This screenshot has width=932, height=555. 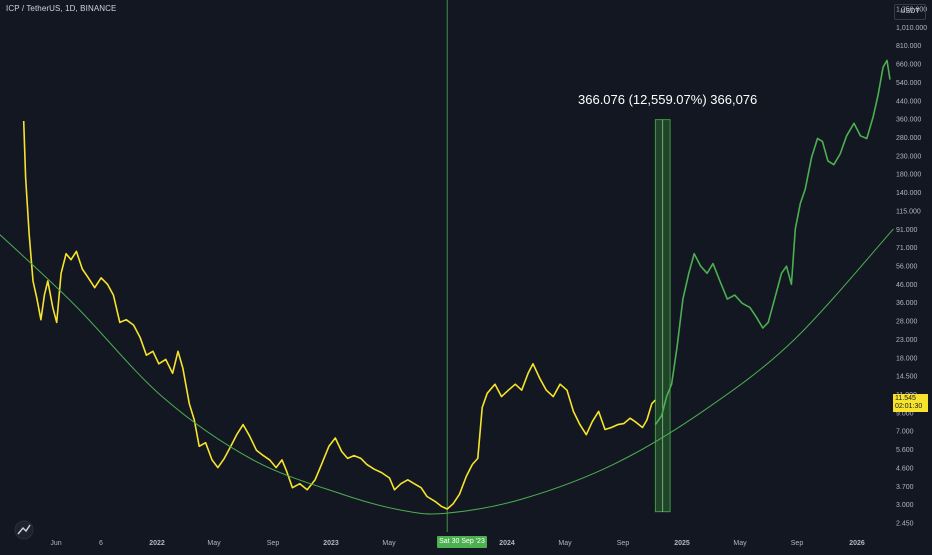 I want to click on y-tick-label: 230.000, so click(x=908, y=156).